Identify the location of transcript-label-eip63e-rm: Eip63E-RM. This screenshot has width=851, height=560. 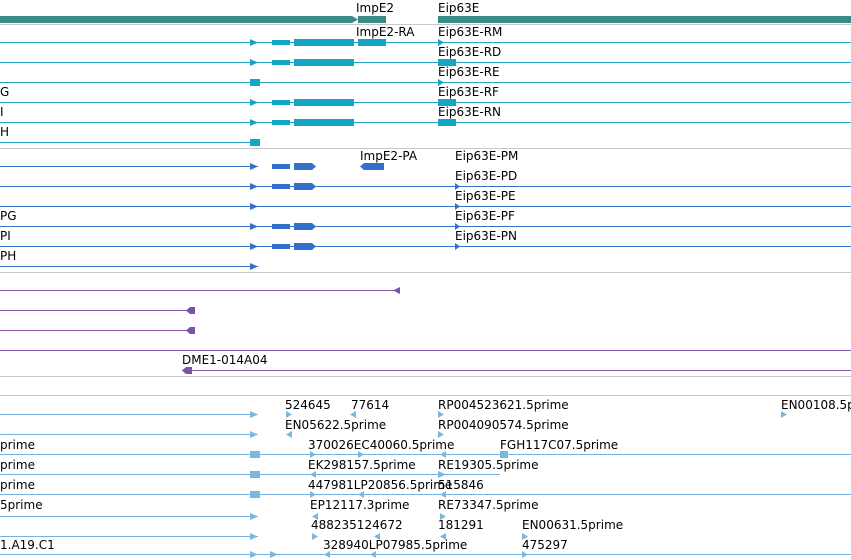
(470, 32).